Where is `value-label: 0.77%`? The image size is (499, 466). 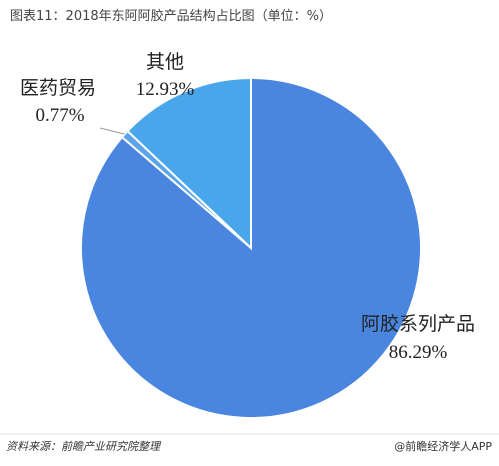 value-label: 0.77% is located at coordinates (59, 115).